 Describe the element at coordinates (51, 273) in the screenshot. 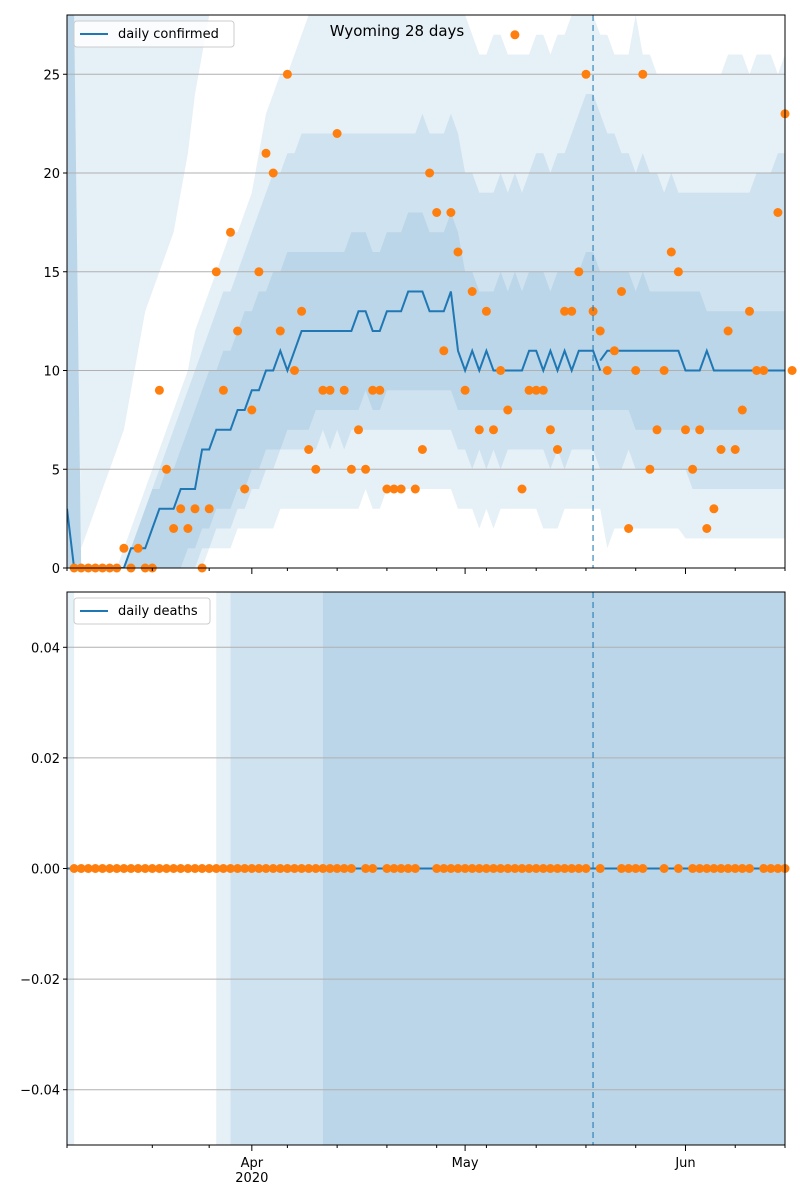

I see `y-tick-label: 15` at that location.